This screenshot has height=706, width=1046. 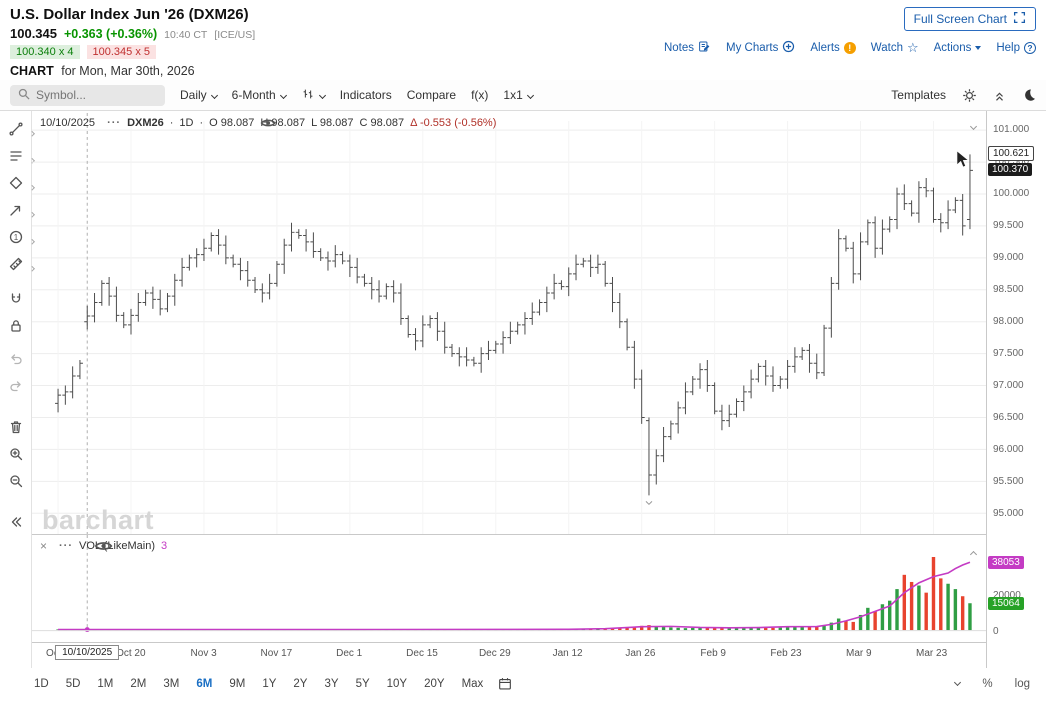 What do you see at coordinates (92, 95) in the screenshot?
I see `symbol-search-input` at bounding box center [92, 95].